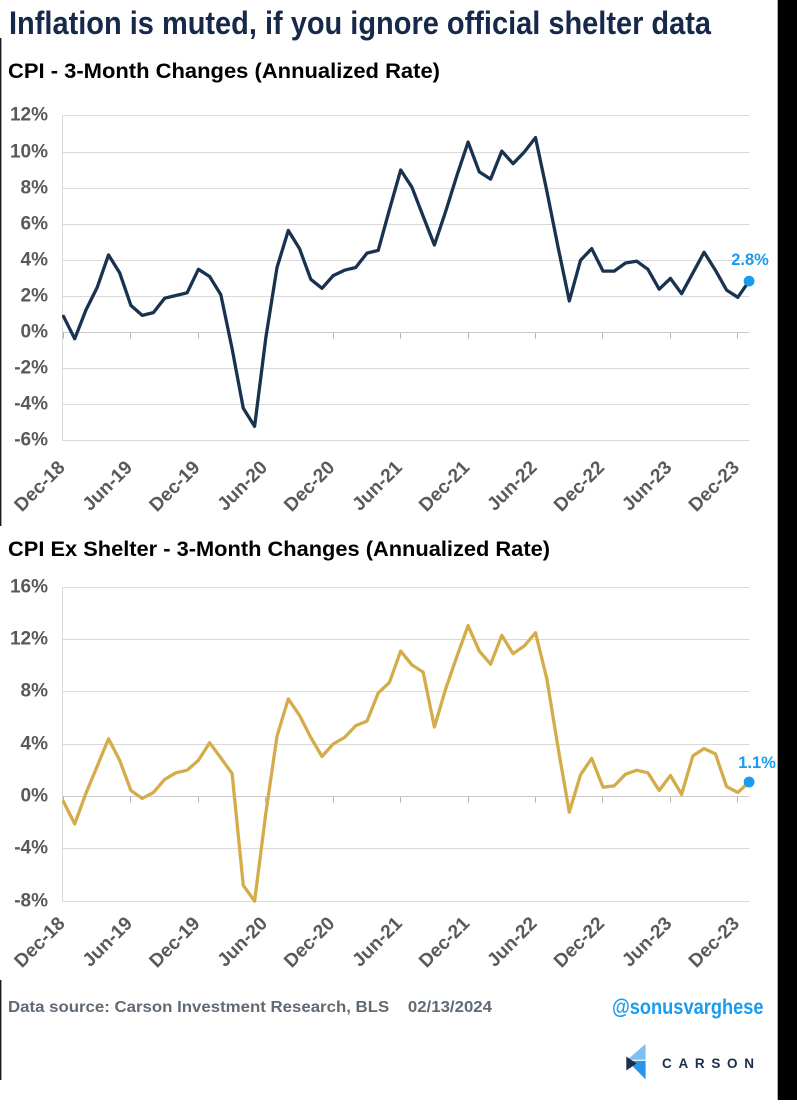 This screenshot has width=797, height=1105. Describe the element at coordinates (711, 1063) in the screenshot. I see `svg-text: CARSON` at that location.